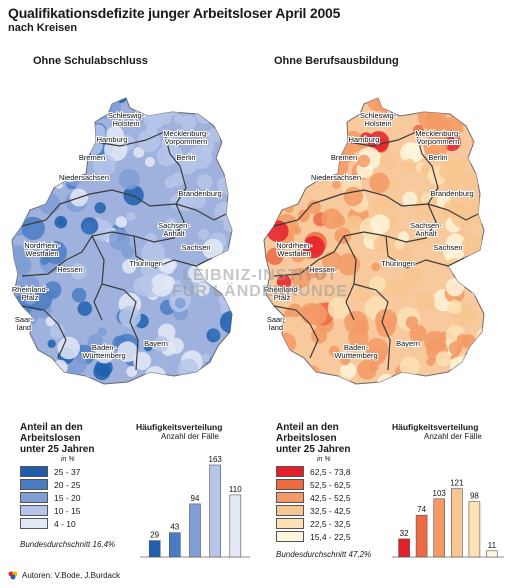  I want to click on histogram-value-label: 29, so click(154, 535).